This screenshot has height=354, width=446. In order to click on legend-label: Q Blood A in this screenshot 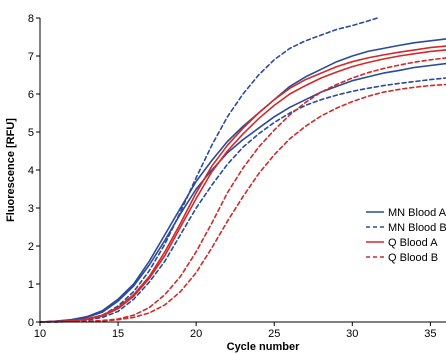, I will do `click(413, 243)`.